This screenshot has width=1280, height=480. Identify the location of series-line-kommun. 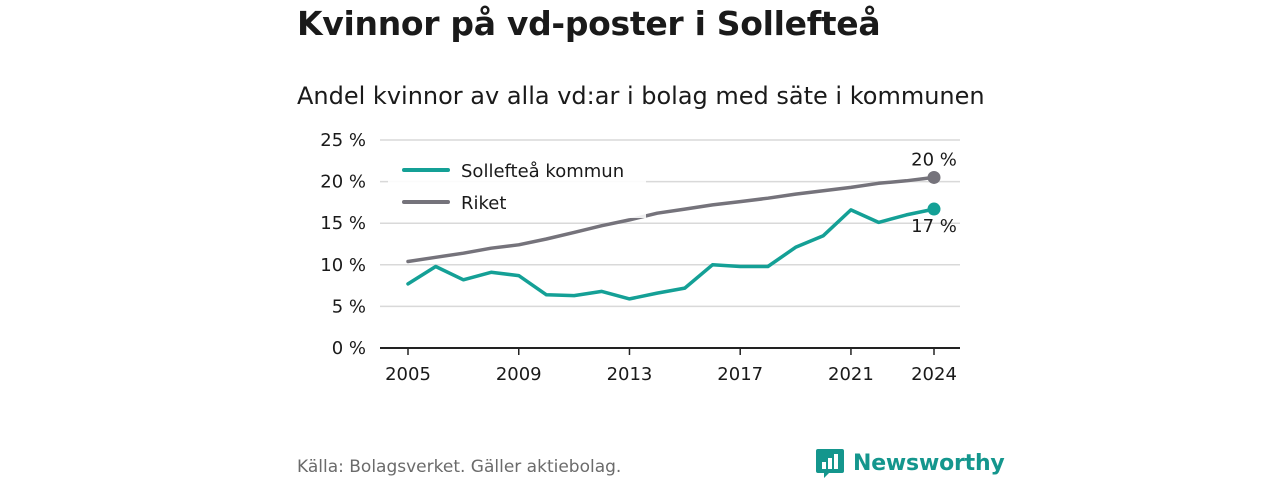
(671, 254).